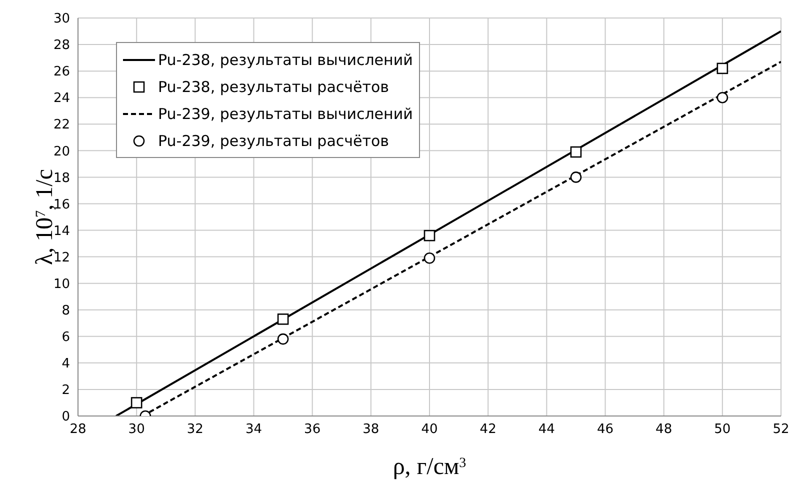 The height and width of the screenshot is (494, 799). What do you see at coordinates (66, 417) in the screenshot?
I see `y-tick-label: 0` at bounding box center [66, 417].